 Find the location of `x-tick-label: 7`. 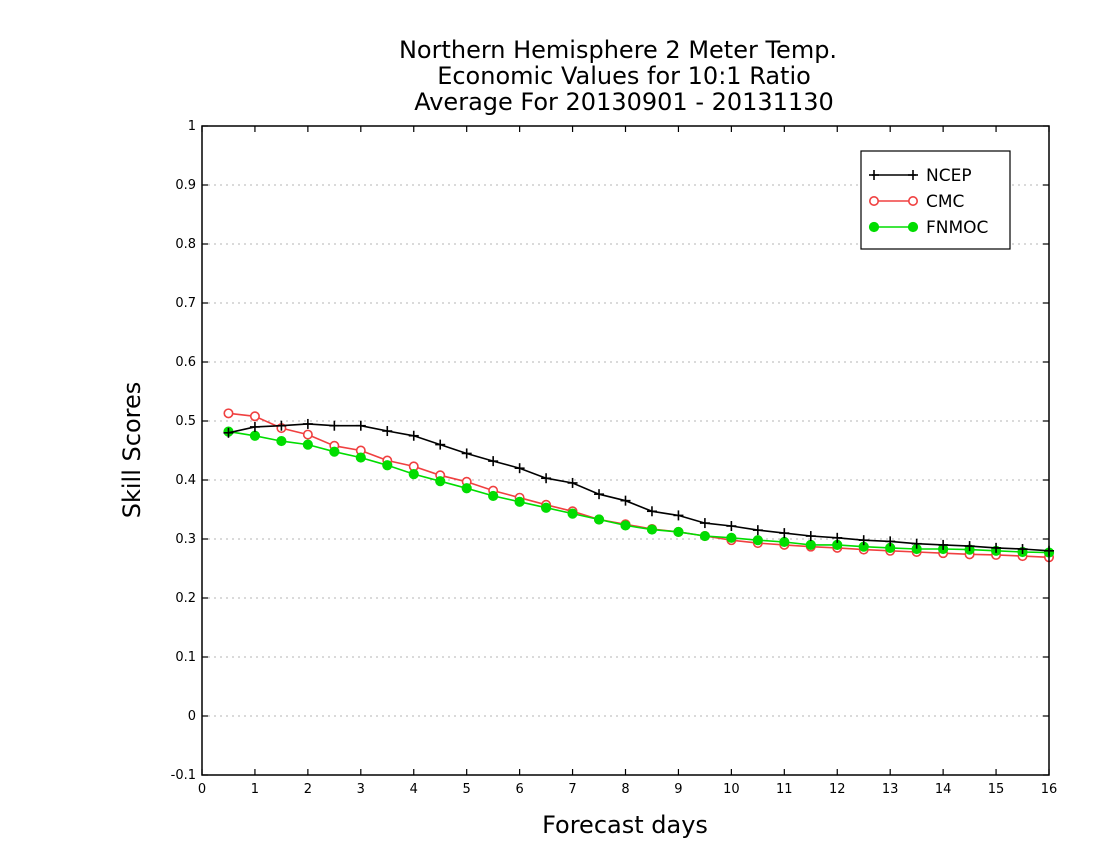

x-tick-label: 7 is located at coordinates (572, 789).